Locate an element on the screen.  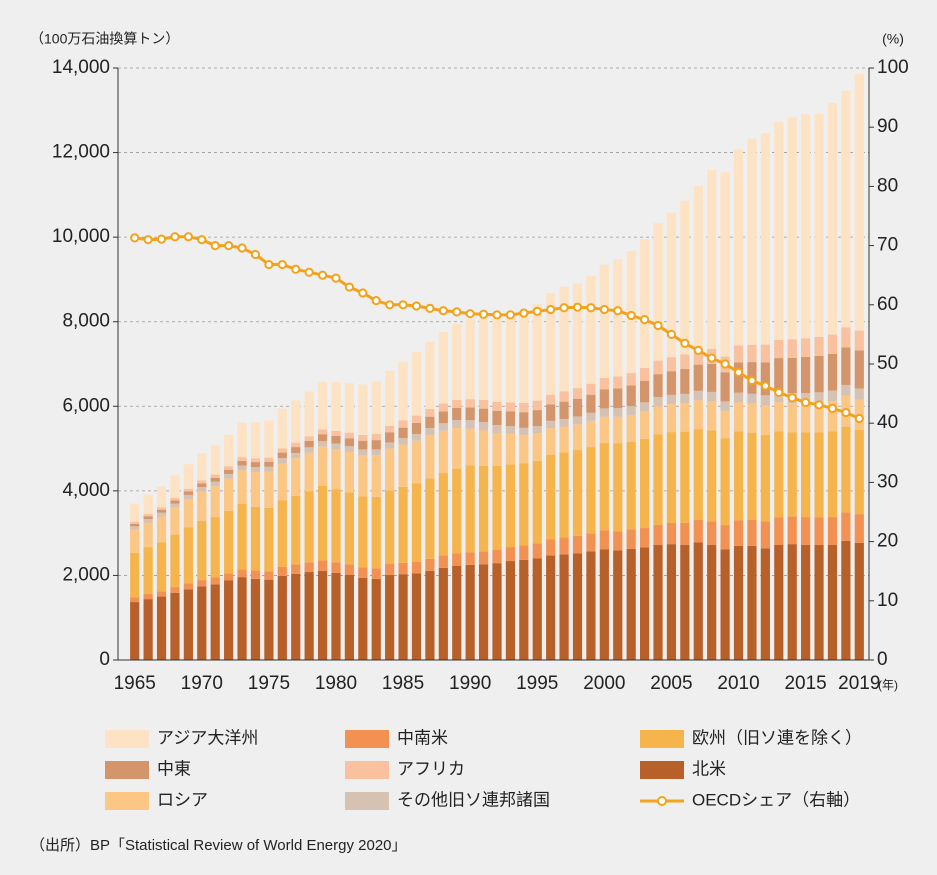
y2-tick-label: 0 is located at coordinates (882, 659).